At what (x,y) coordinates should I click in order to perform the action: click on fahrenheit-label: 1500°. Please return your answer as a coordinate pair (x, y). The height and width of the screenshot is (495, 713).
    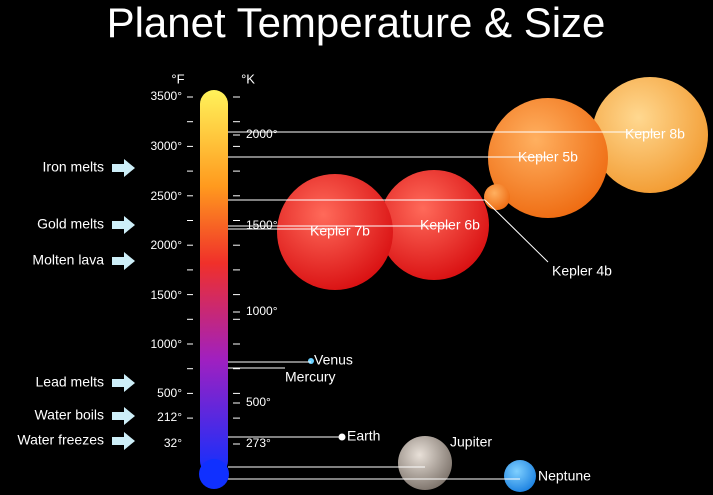
    Looking at the image, I should click on (167, 295).